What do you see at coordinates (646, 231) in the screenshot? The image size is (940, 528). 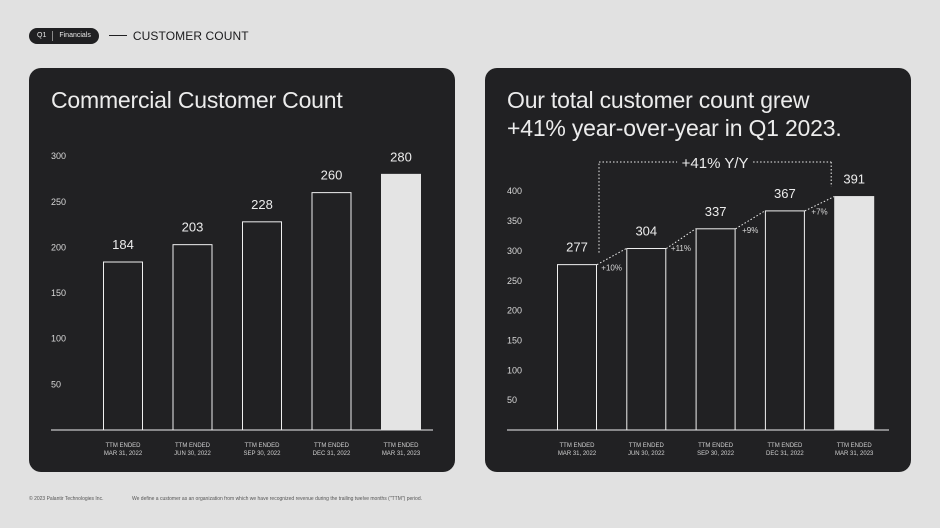 I see `bar-value-label: 304` at bounding box center [646, 231].